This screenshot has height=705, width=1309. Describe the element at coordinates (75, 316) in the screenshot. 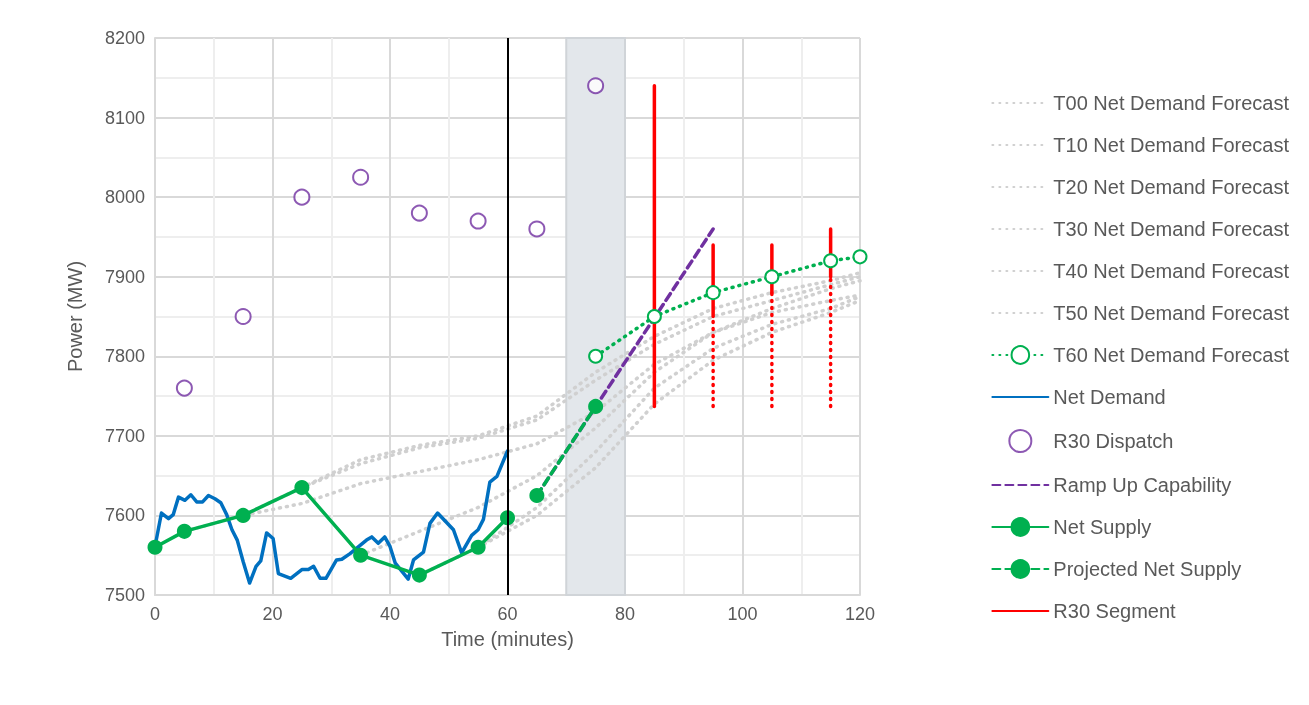

I see `y-axis-title: Power (MW)` at that location.